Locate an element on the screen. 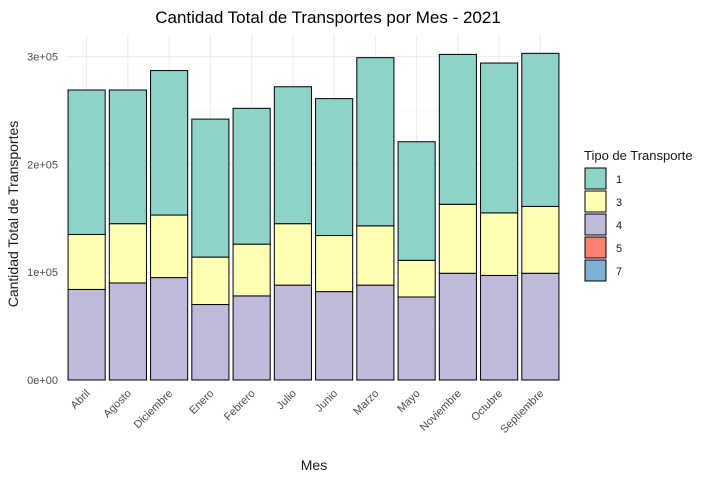  x-tick-label: Octubre is located at coordinates (487, 406).